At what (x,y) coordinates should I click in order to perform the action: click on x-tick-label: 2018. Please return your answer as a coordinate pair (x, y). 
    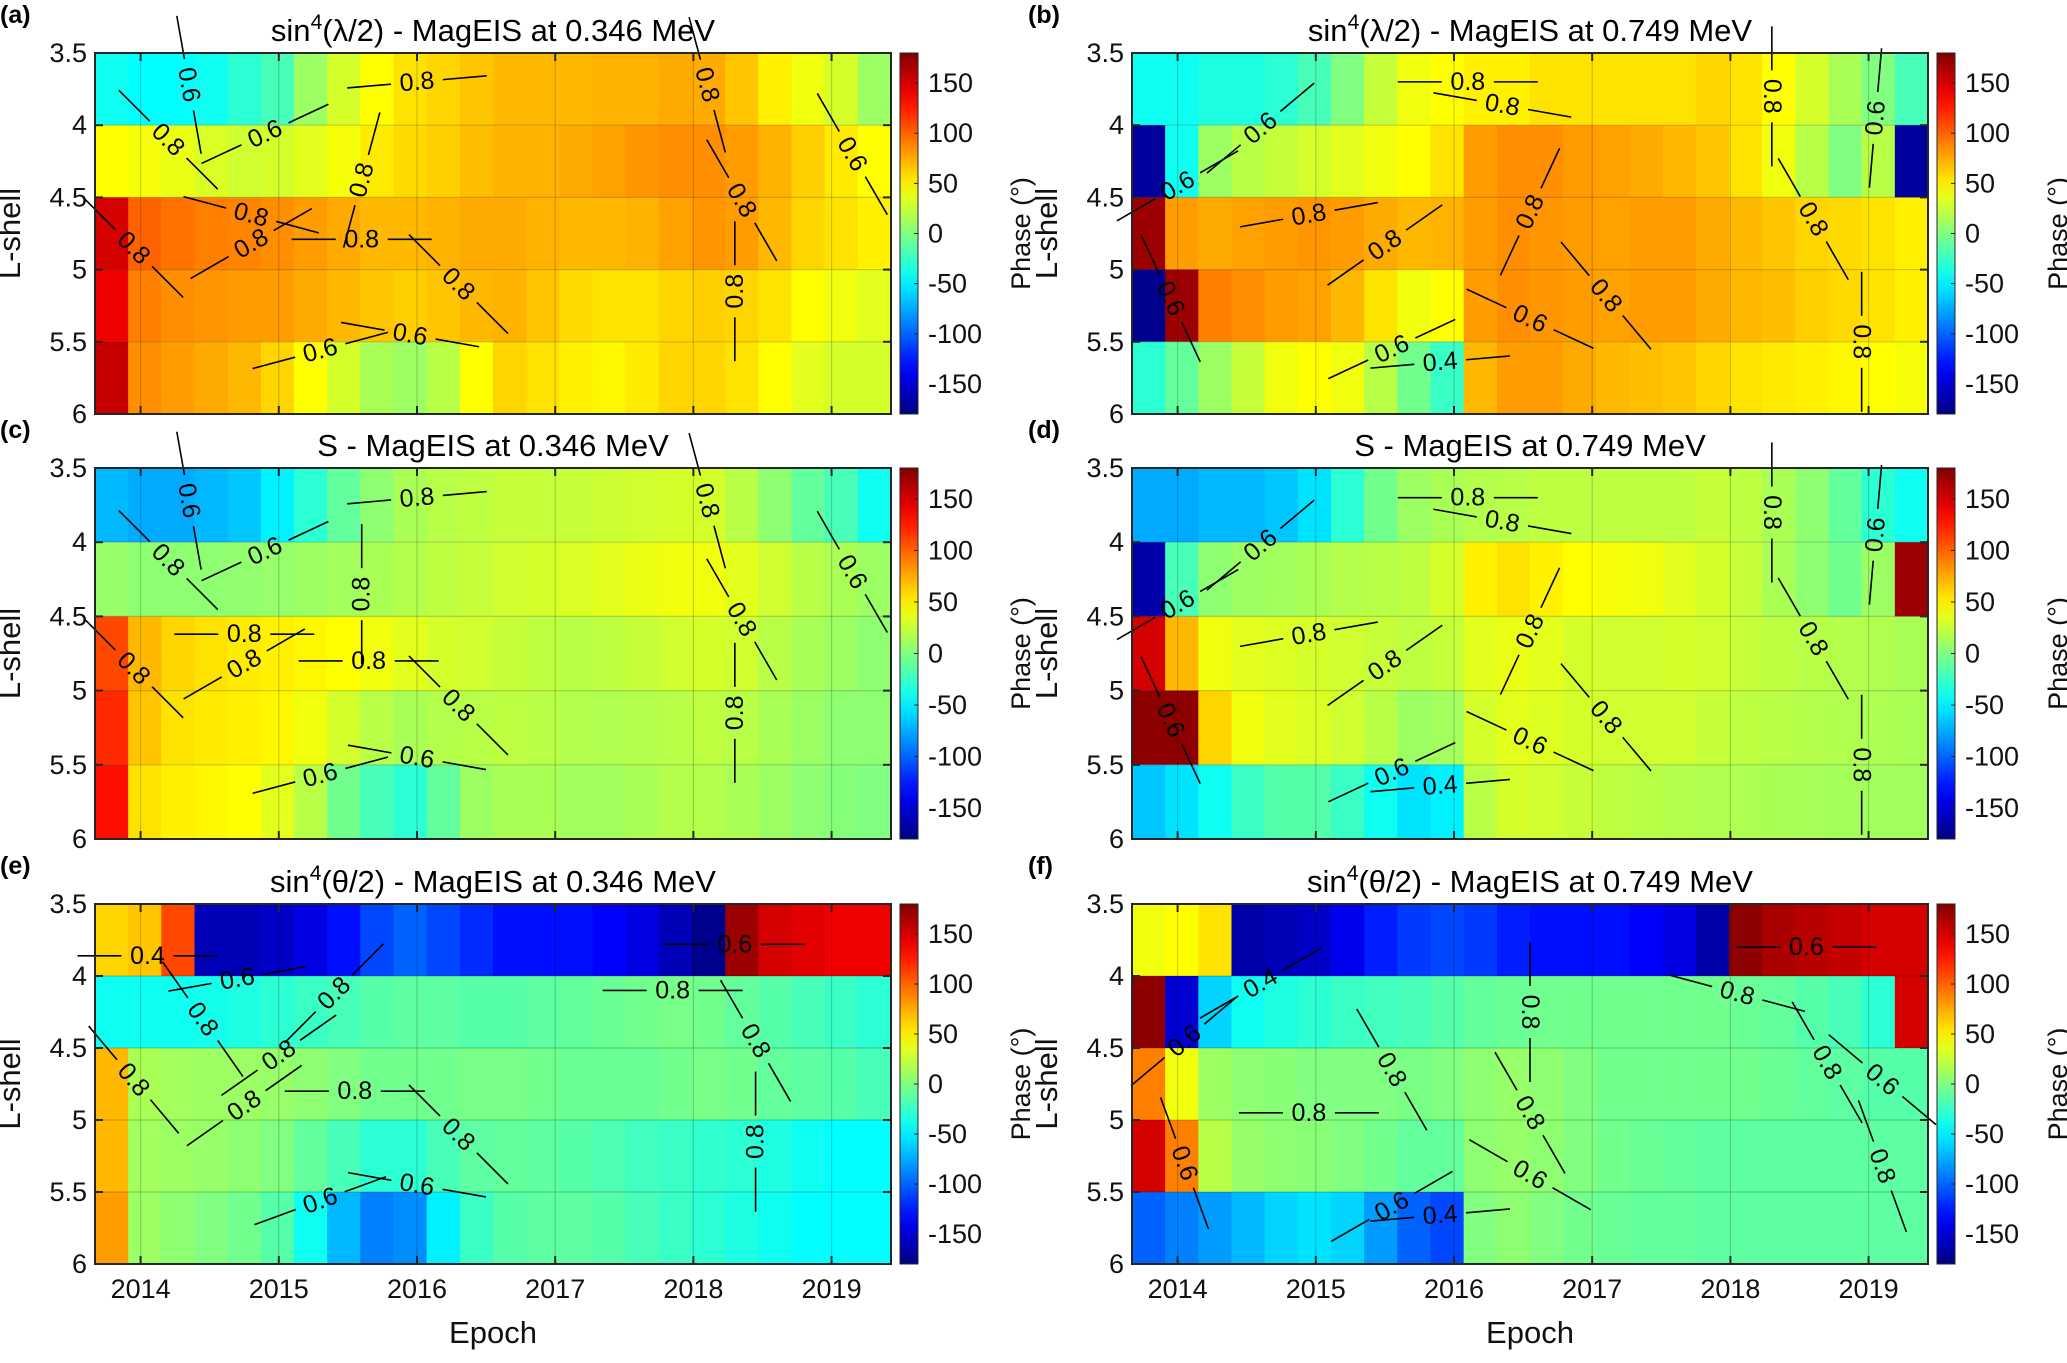
    Looking at the image, I should click on (693, 1289).